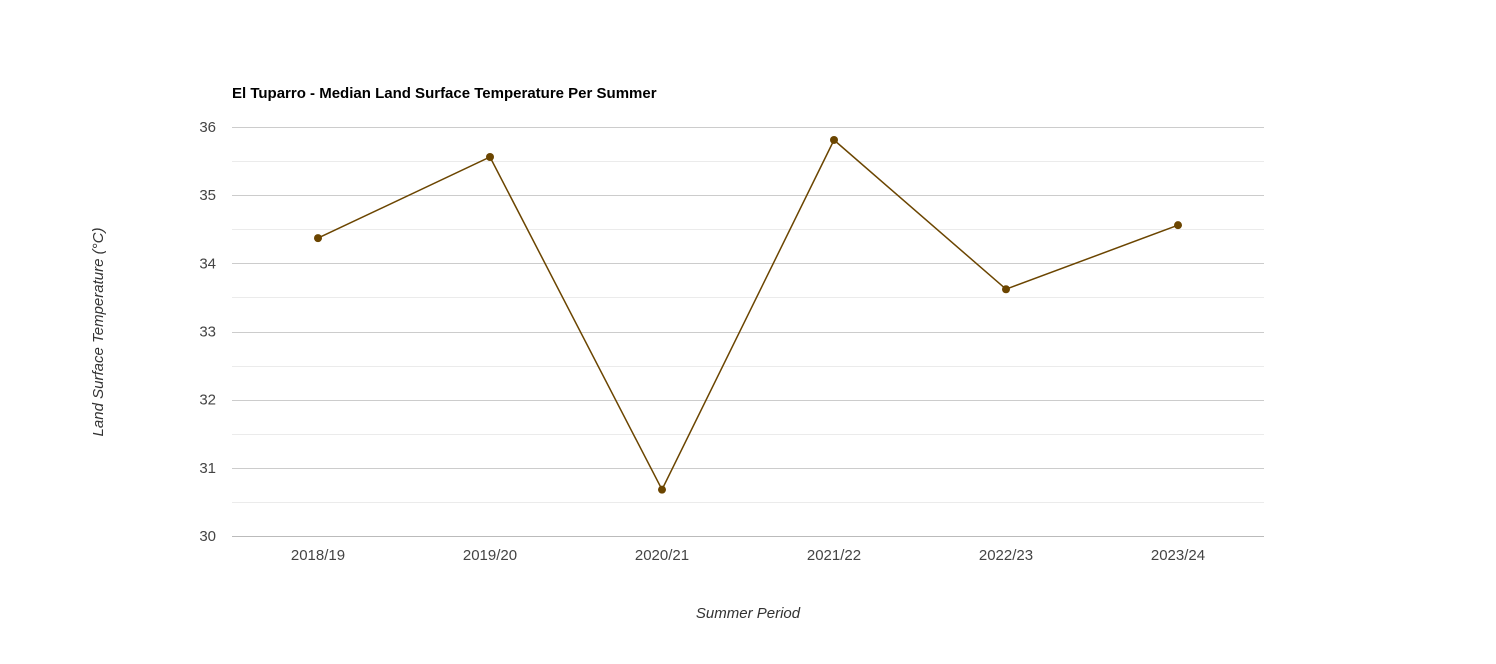 The height and width of the screenshot is (664, 1496). Describe the element at coordinates (207, 536) in the screenshot. I see `y-tick-label: 30` at that location.